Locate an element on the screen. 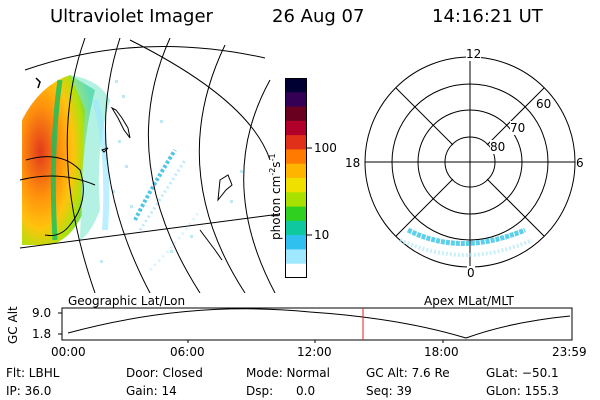 The image size is (600, 400). alt-ylabel: GC Alt is located at coordinates (13, 325).